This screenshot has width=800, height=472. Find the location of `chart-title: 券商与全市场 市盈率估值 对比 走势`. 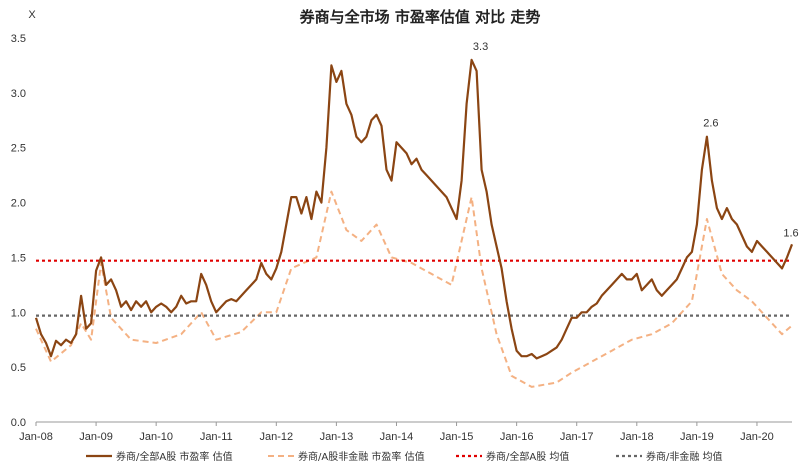

chart-title: 券商与全市场 市盈率估值 对比 走势 is located at coordinates (420, 17).